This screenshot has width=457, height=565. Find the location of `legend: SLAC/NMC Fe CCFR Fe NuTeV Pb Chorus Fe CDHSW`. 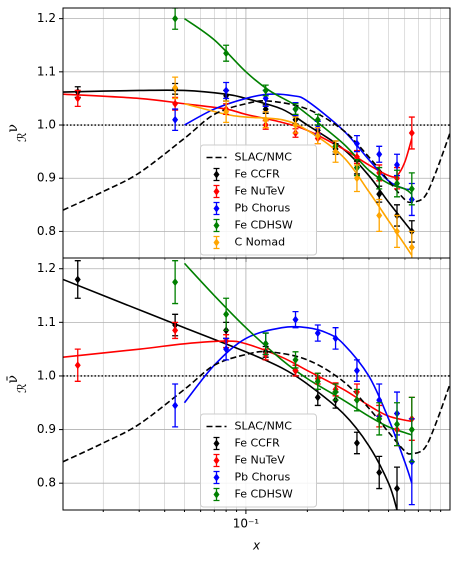

legend: SLAC/NMC Fe CCFR Fe NuTeV Pb Chorus Fe CDHSW is located at coordinates (258, 460).